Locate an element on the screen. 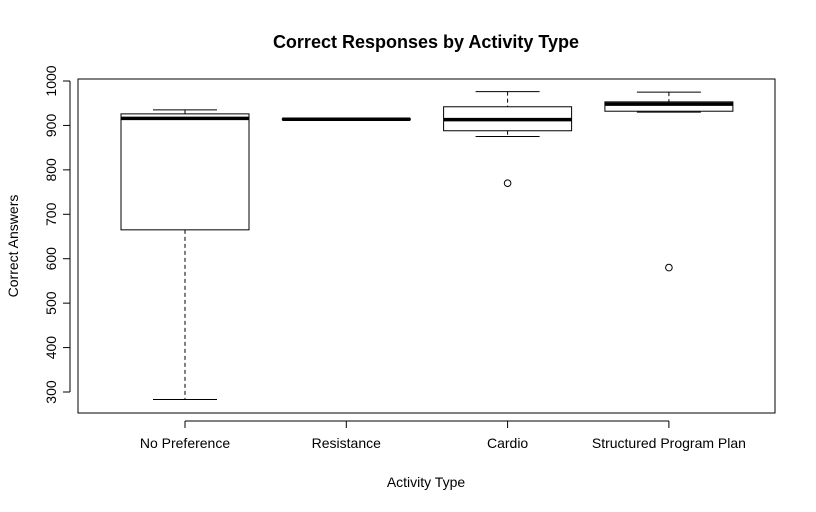 The height and width of the screenshot is (512, 816). chart-title: Correct Responses by Activity Type is located at coordinates (426, 42).